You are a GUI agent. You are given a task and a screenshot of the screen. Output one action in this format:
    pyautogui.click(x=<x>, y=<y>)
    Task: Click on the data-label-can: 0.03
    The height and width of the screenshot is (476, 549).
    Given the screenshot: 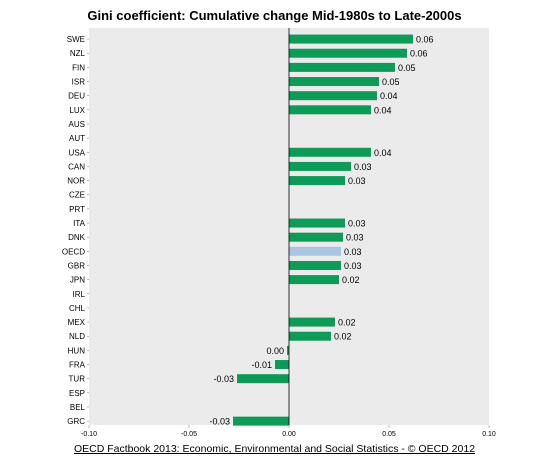 What is the action you would take?
    pyautogui.click(x=363, y=167)
    